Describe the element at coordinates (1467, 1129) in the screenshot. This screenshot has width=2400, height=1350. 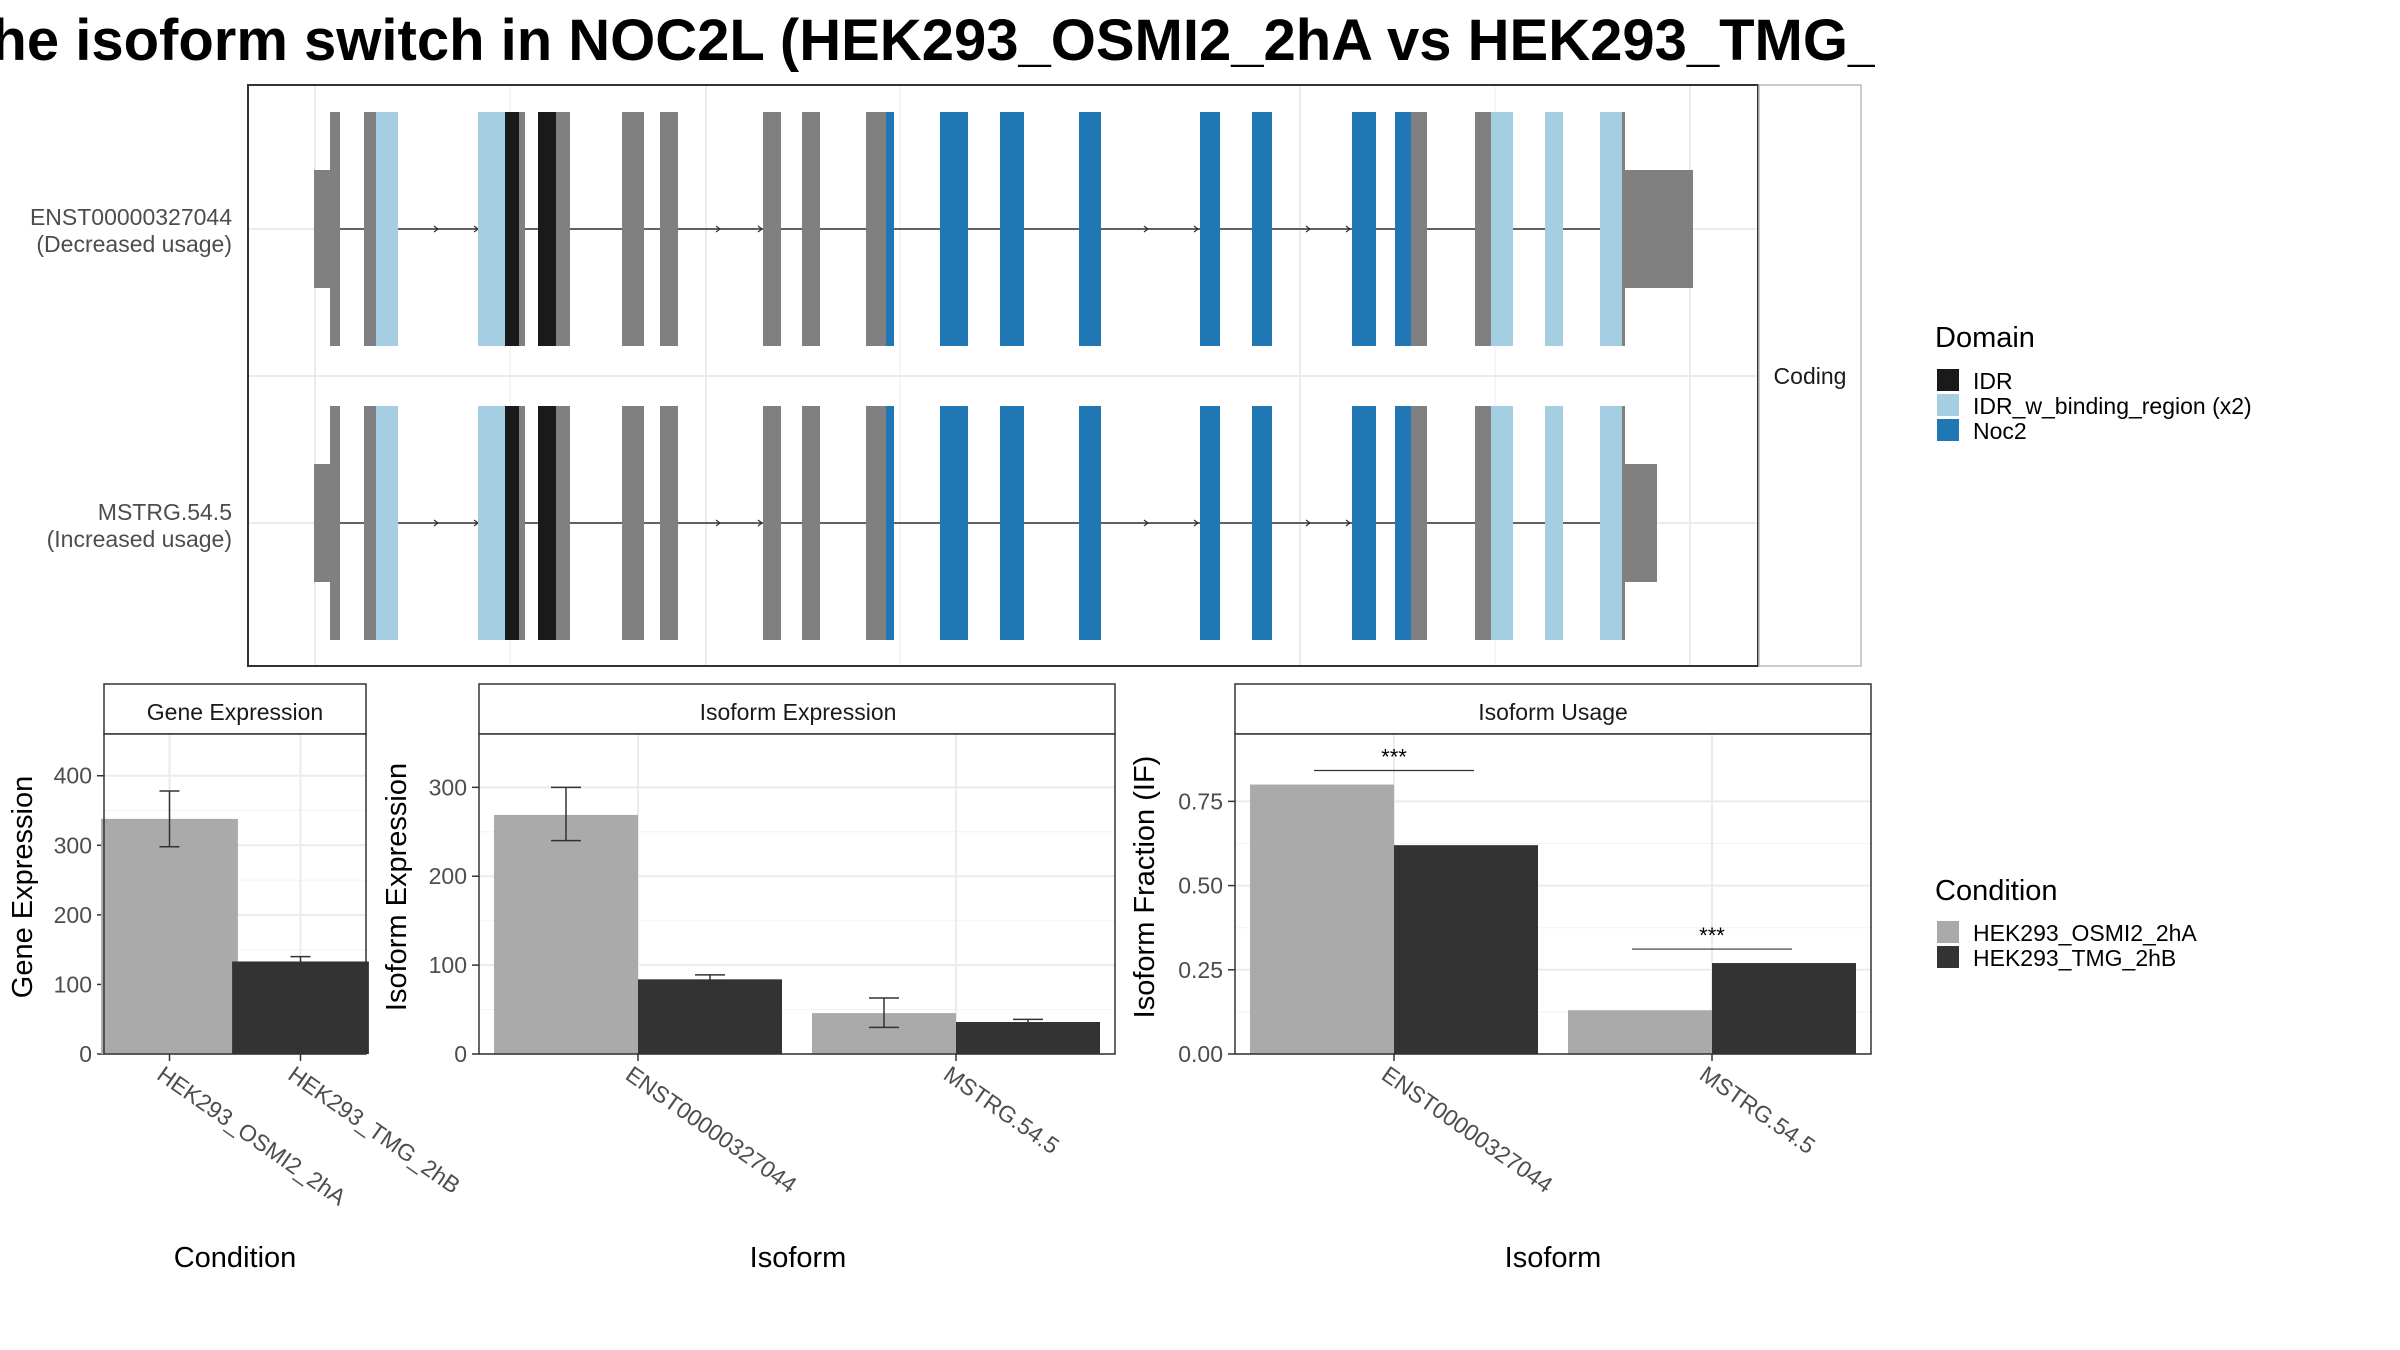
I see `x-tick-label: ENST00000327044` at that location.